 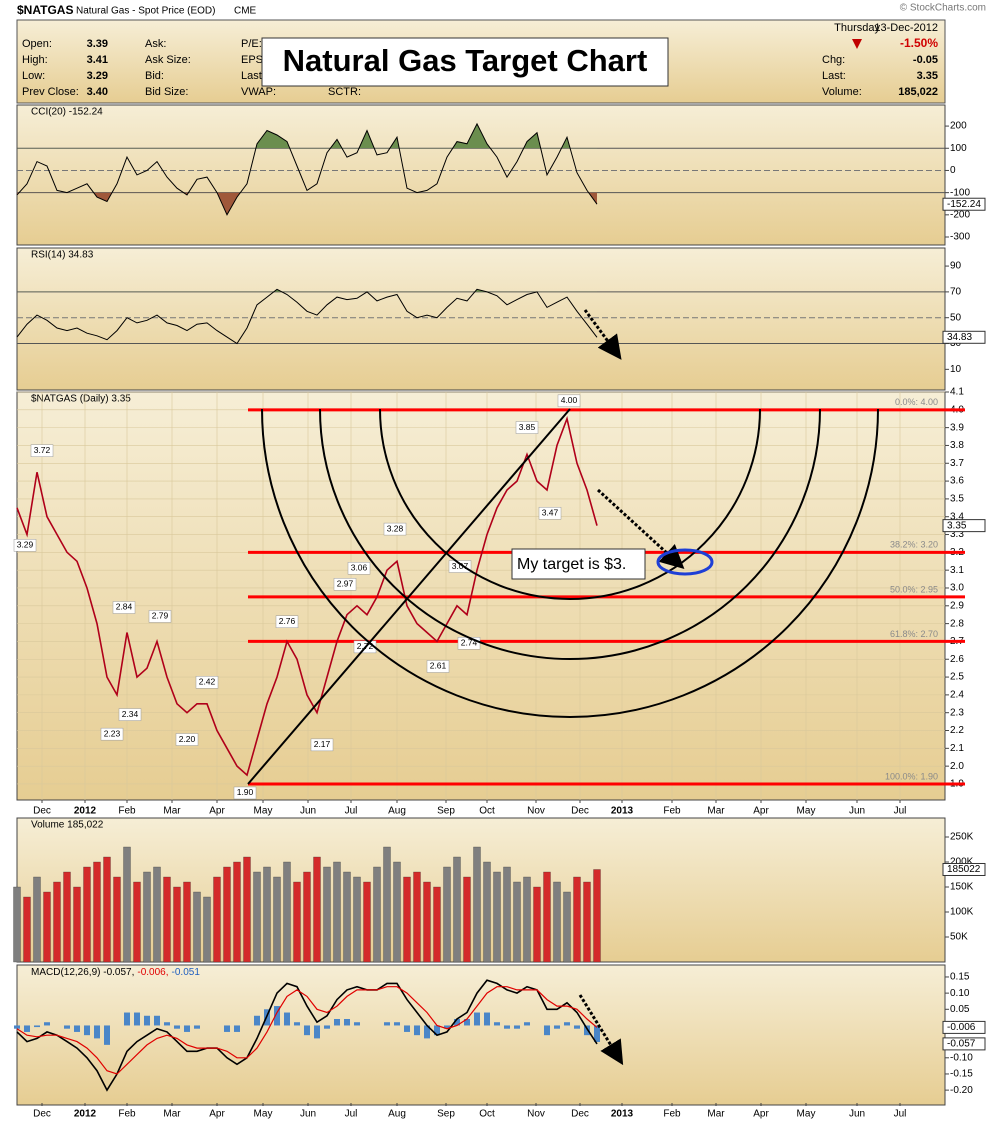 What do you see at coordinates (914, 634) in the screenshot?
I see `fib-label: 61.8%: 2.70` at bounding box center [914, 634].